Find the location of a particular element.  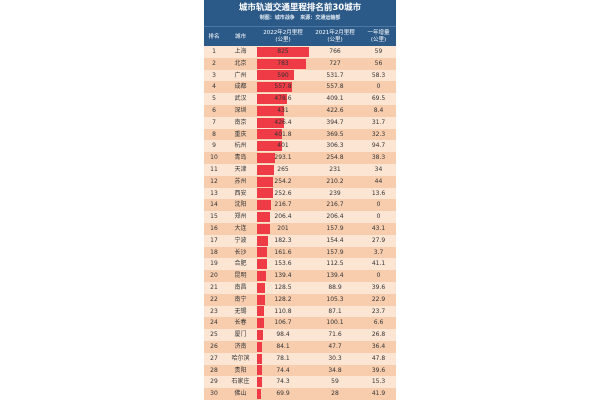

growth-cell: 34 is located at coordinates (378, 169).